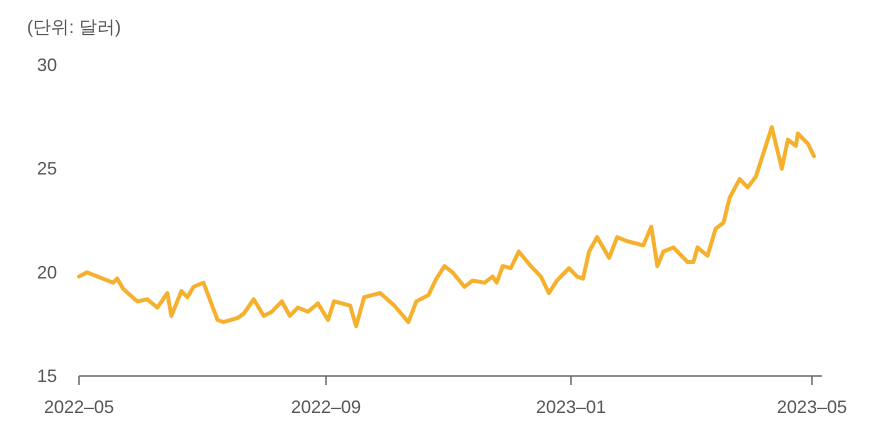 This screenshot has width=882, height=437. Describe the element at coordinates (47, 65) in the screenshot. I see `y-tick-label: 30` at that location.